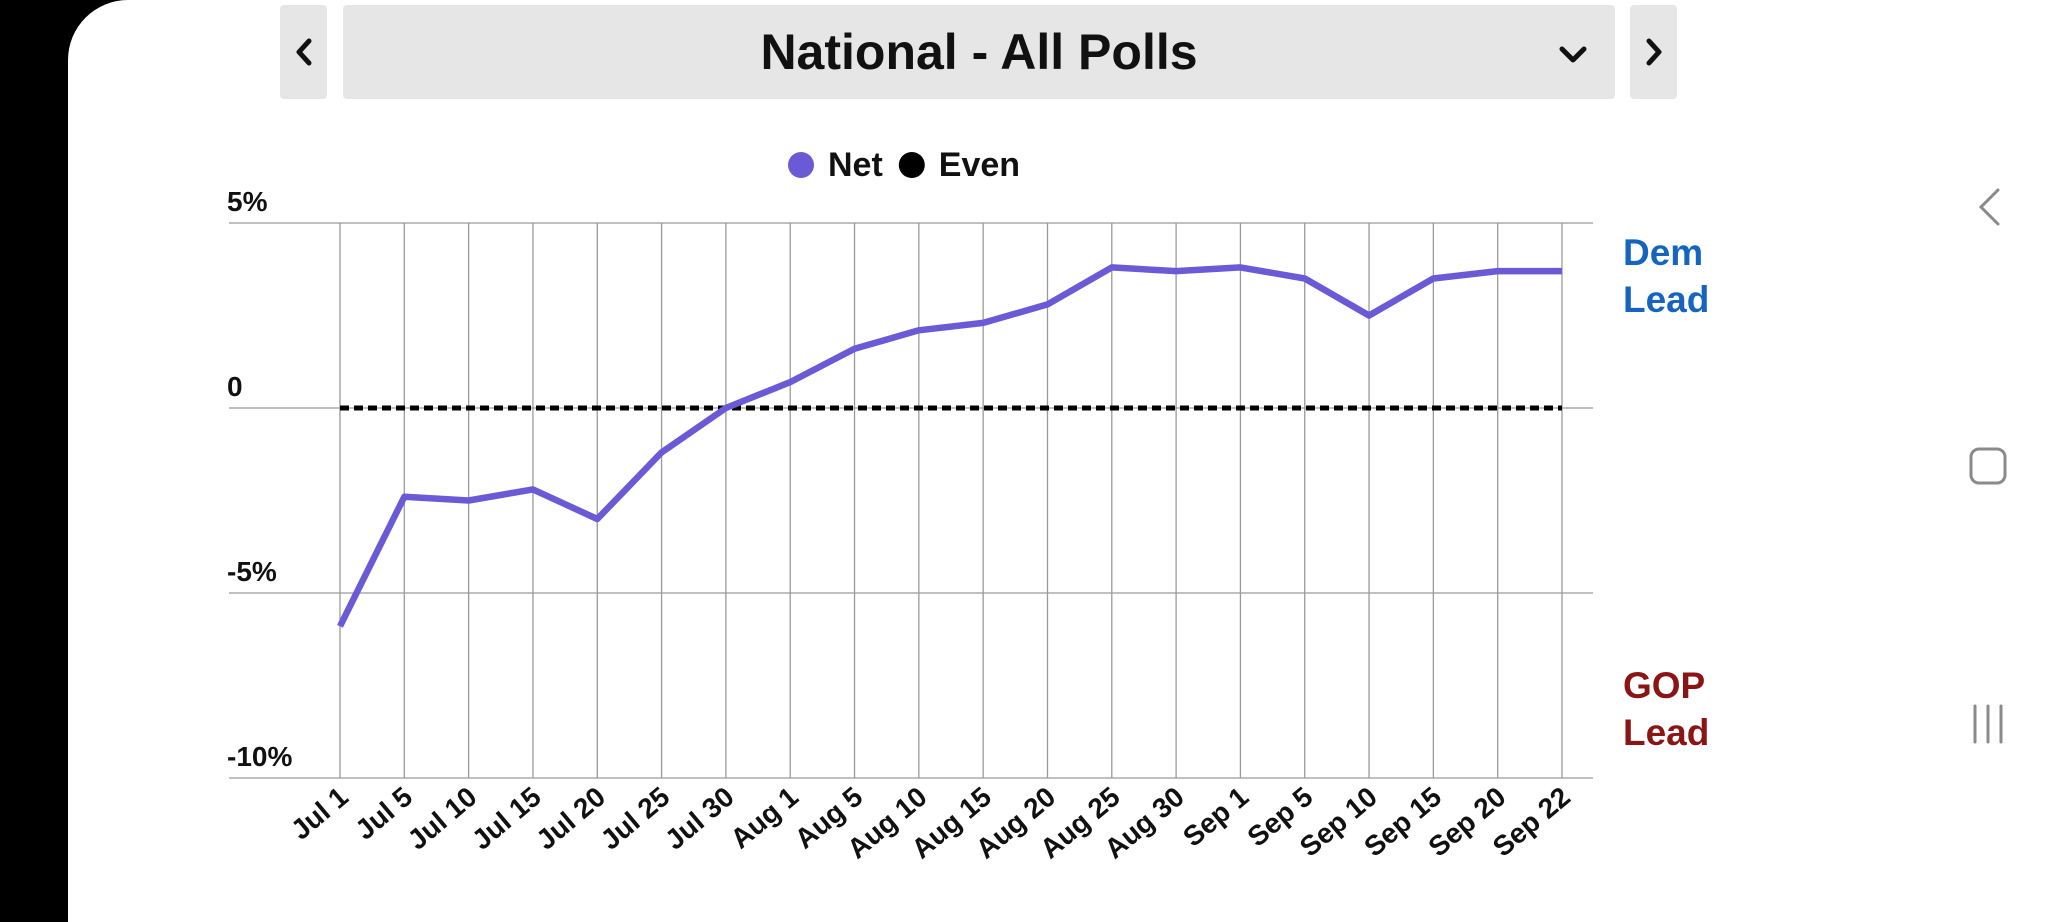  I want to click on nav-home, so click(1988, 466).